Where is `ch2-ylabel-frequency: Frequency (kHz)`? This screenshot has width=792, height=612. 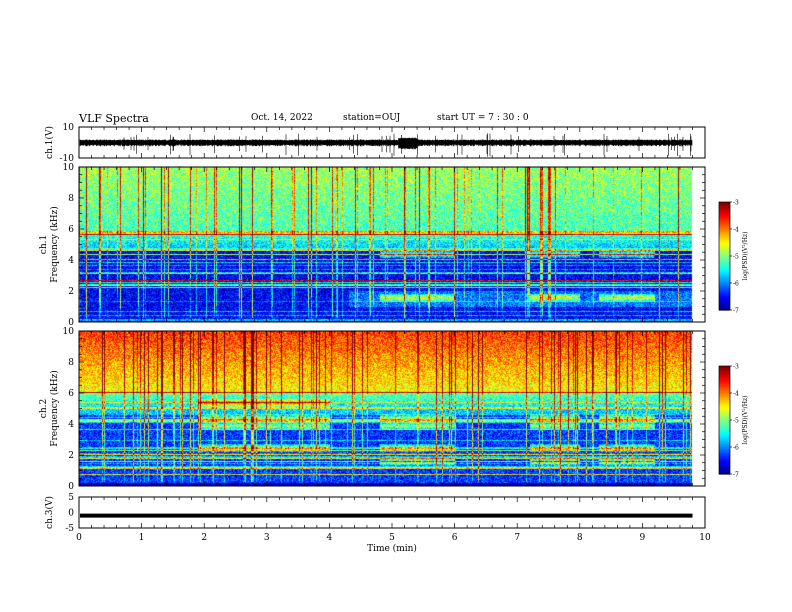 ch2-ylabel-frequency: Frequency (kHz) is located at coordinates (54, 408).